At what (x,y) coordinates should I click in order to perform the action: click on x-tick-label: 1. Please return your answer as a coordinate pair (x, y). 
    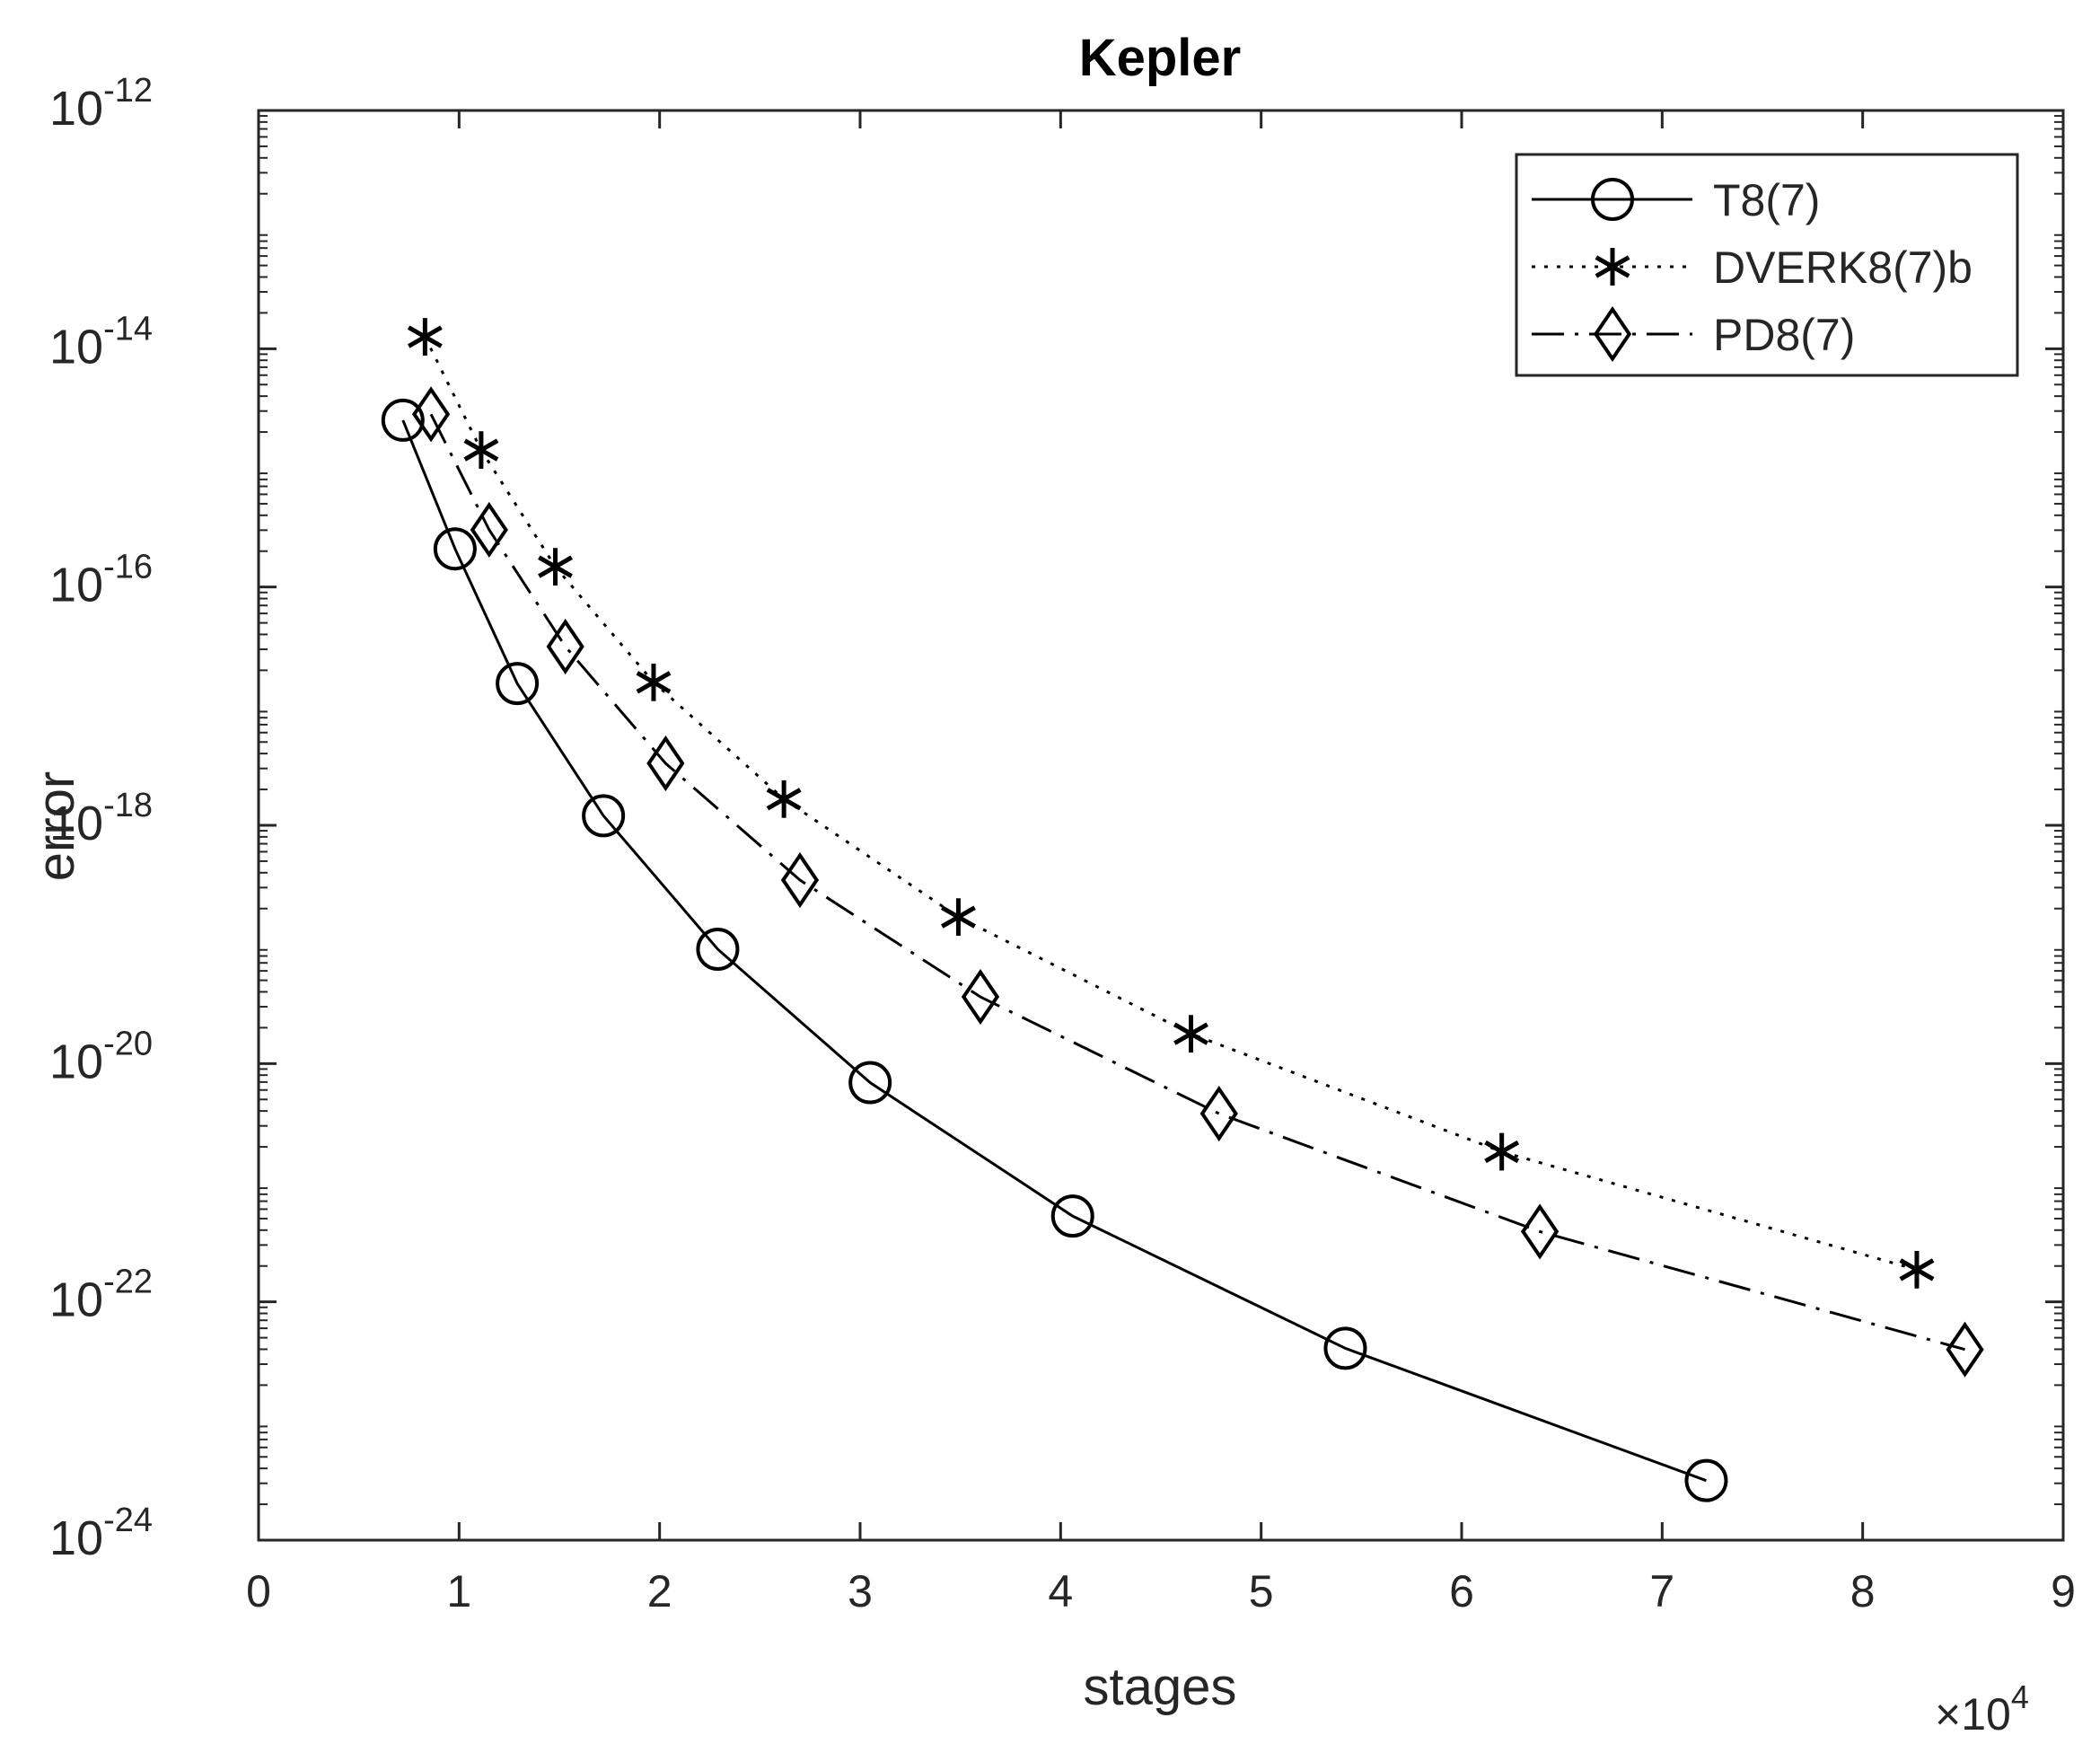
    Looking at the image, I should click on (458, 1591).